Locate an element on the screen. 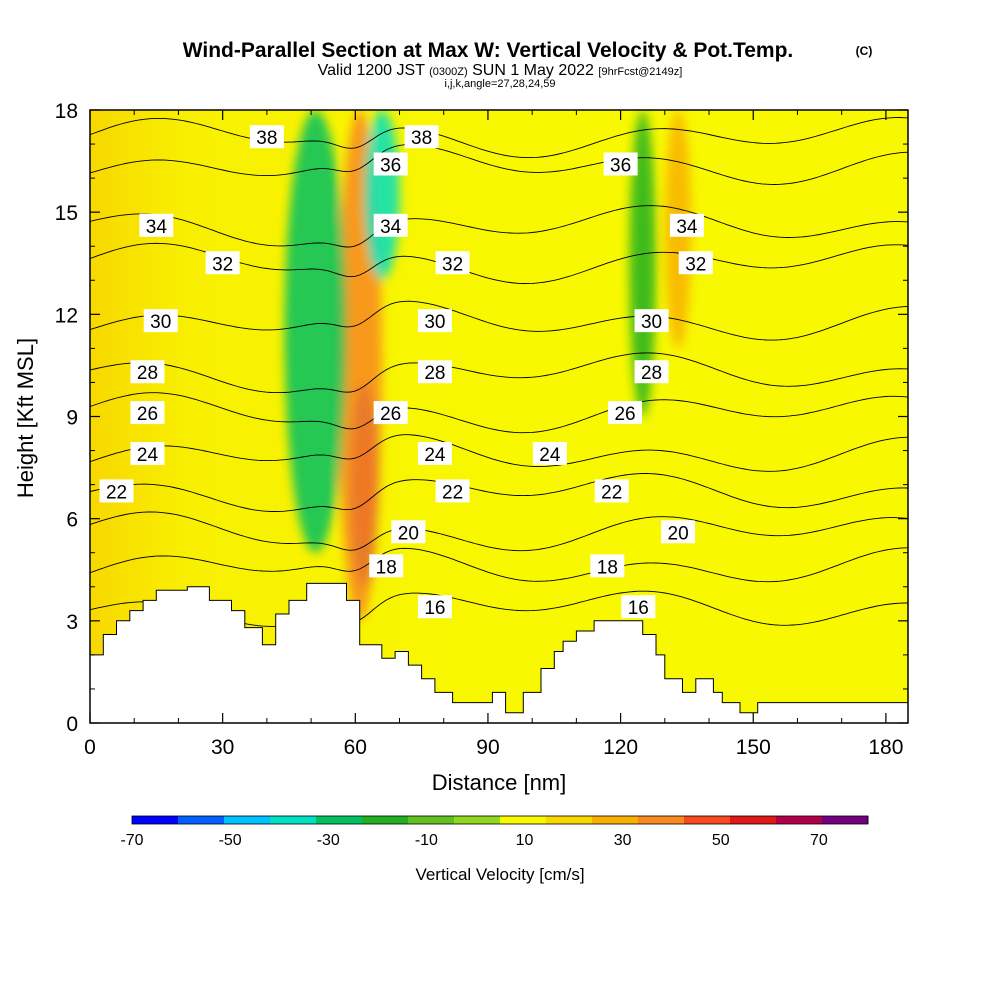 This screenshot has height=1000, width=1000. isentrope-label-text: 16 is located at coordinates (638, 608).